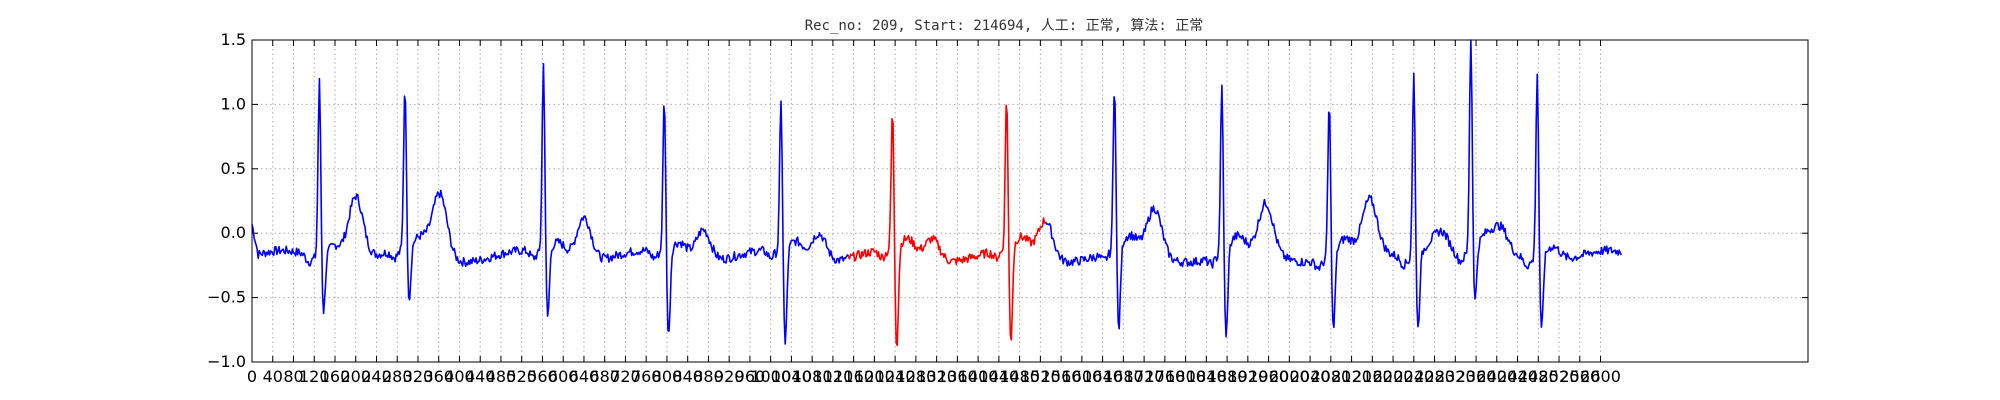 This screenshot has height=400, width=2000. I want to click on x-tick-label: 1120, so click(833, 376).